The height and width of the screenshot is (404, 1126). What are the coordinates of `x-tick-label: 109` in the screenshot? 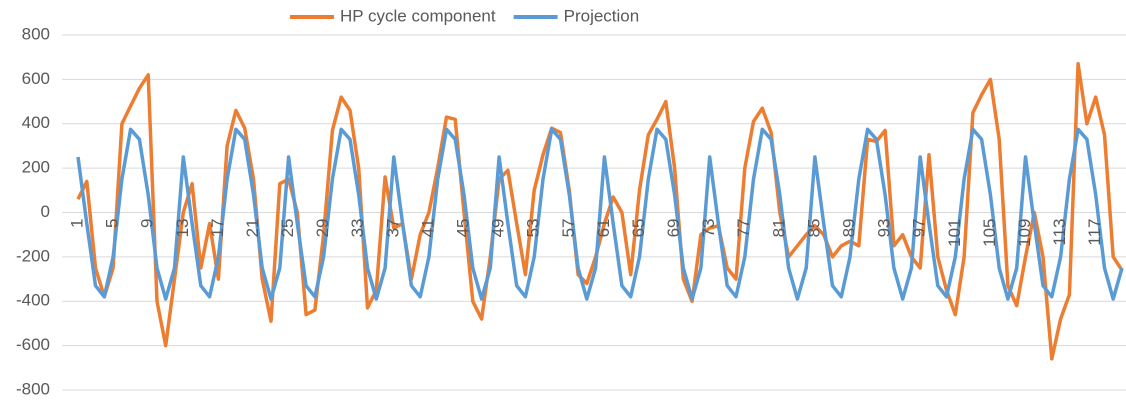 It's located at (1024, 233).